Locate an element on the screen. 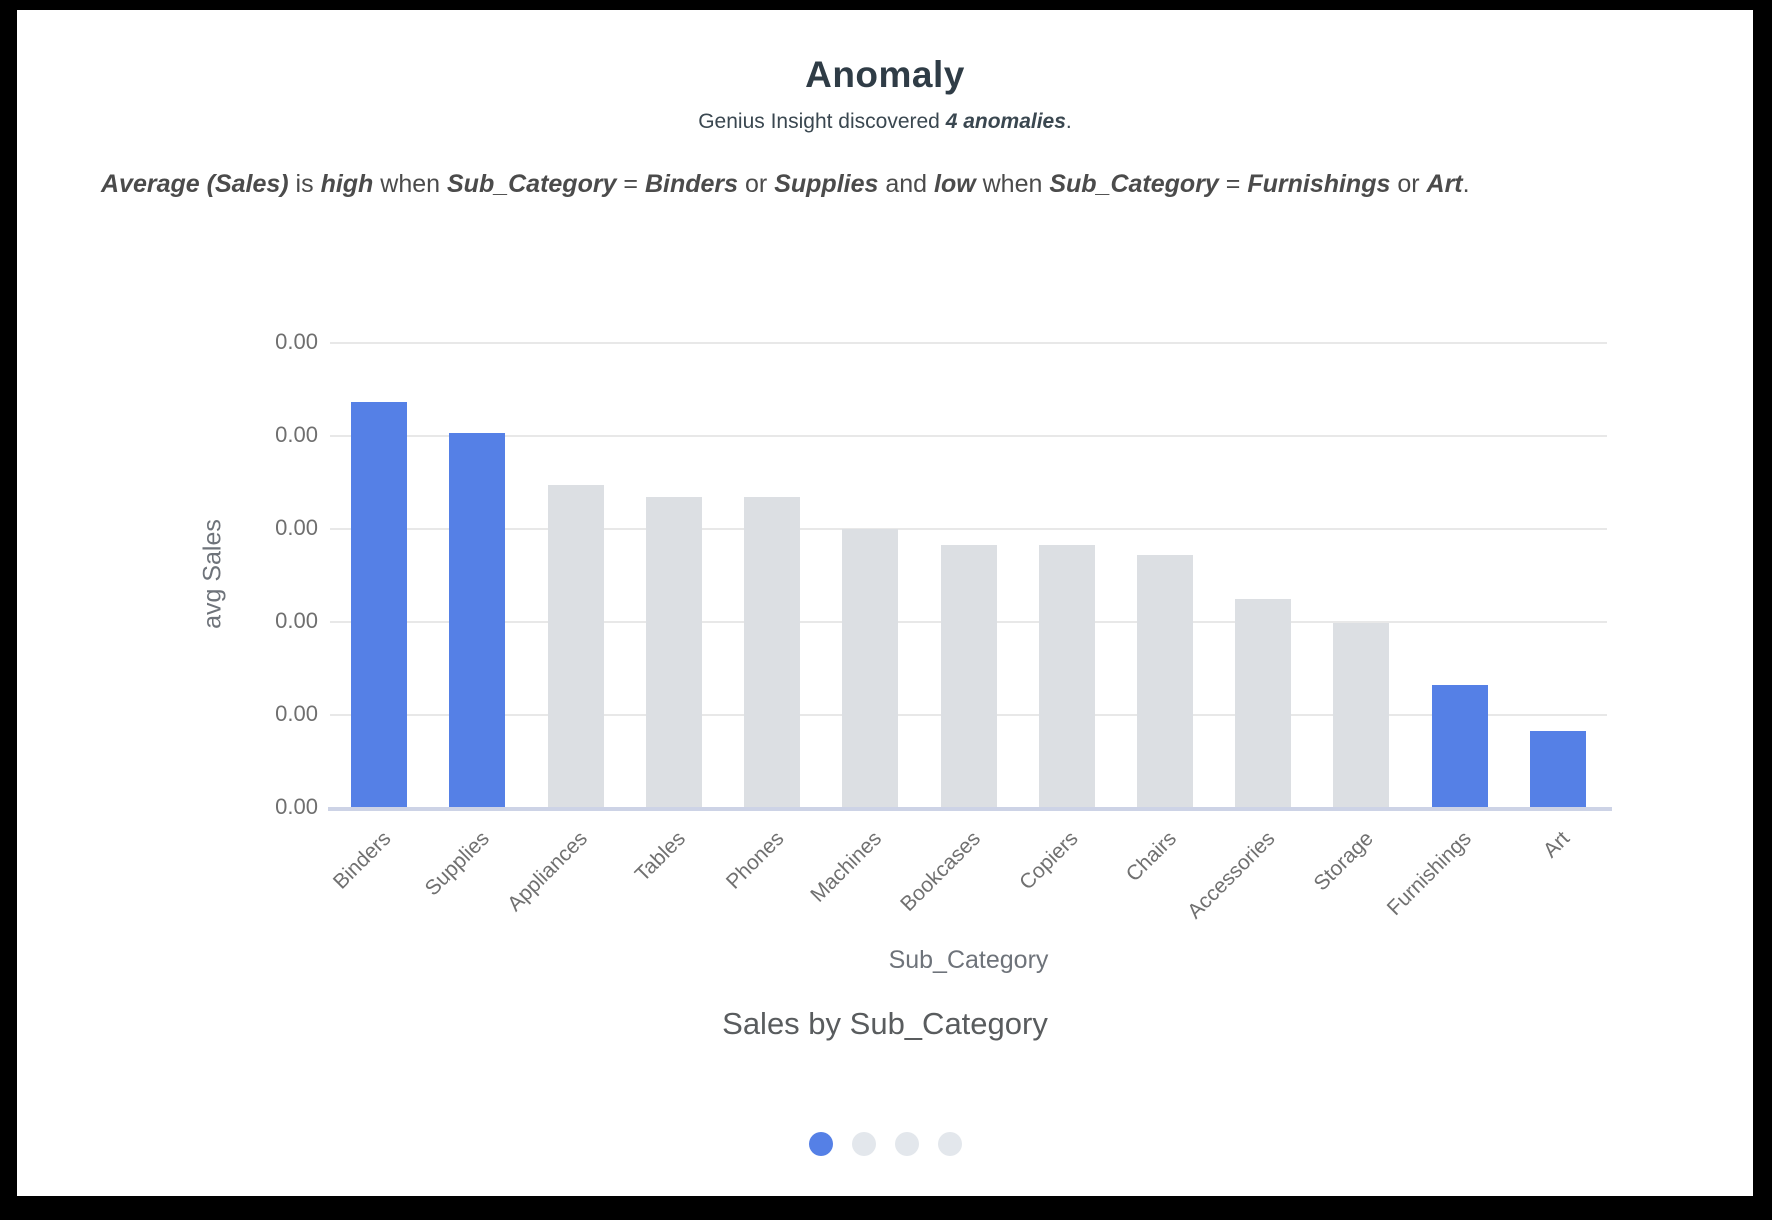 Image resolution: width=1772 pixels, height=1220 pixels. insight-segment-1: is is located at coordinates (304, 184).